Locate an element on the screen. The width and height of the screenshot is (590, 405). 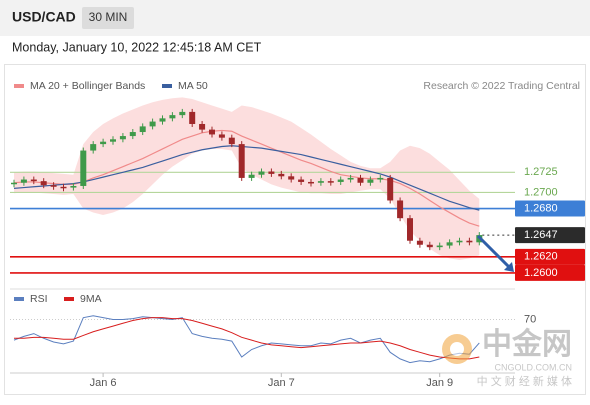
legend-label: MA 50 is located at coordinates (193, 86).